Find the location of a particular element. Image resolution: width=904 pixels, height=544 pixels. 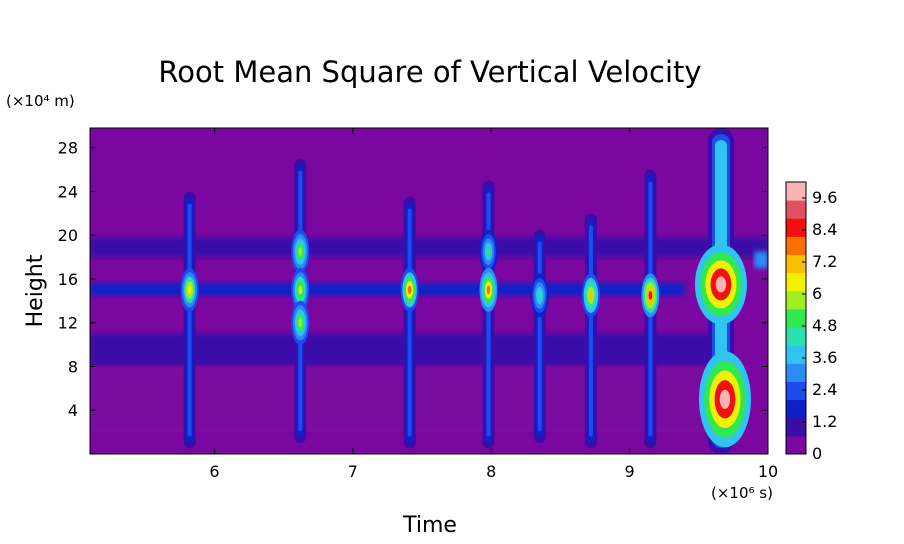

y-tick-label-5: 24 is located at coordinates (68, 191).